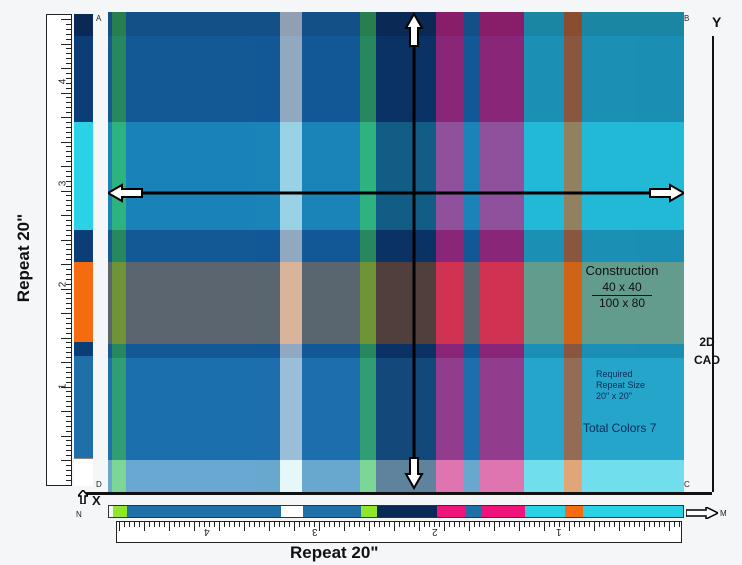 This screenshot has width=742, height=565. What do you see at coordinates (545, 511) in the screenshot?
I see `swatch-bottom-cyan` at bounding box center [545, 511].